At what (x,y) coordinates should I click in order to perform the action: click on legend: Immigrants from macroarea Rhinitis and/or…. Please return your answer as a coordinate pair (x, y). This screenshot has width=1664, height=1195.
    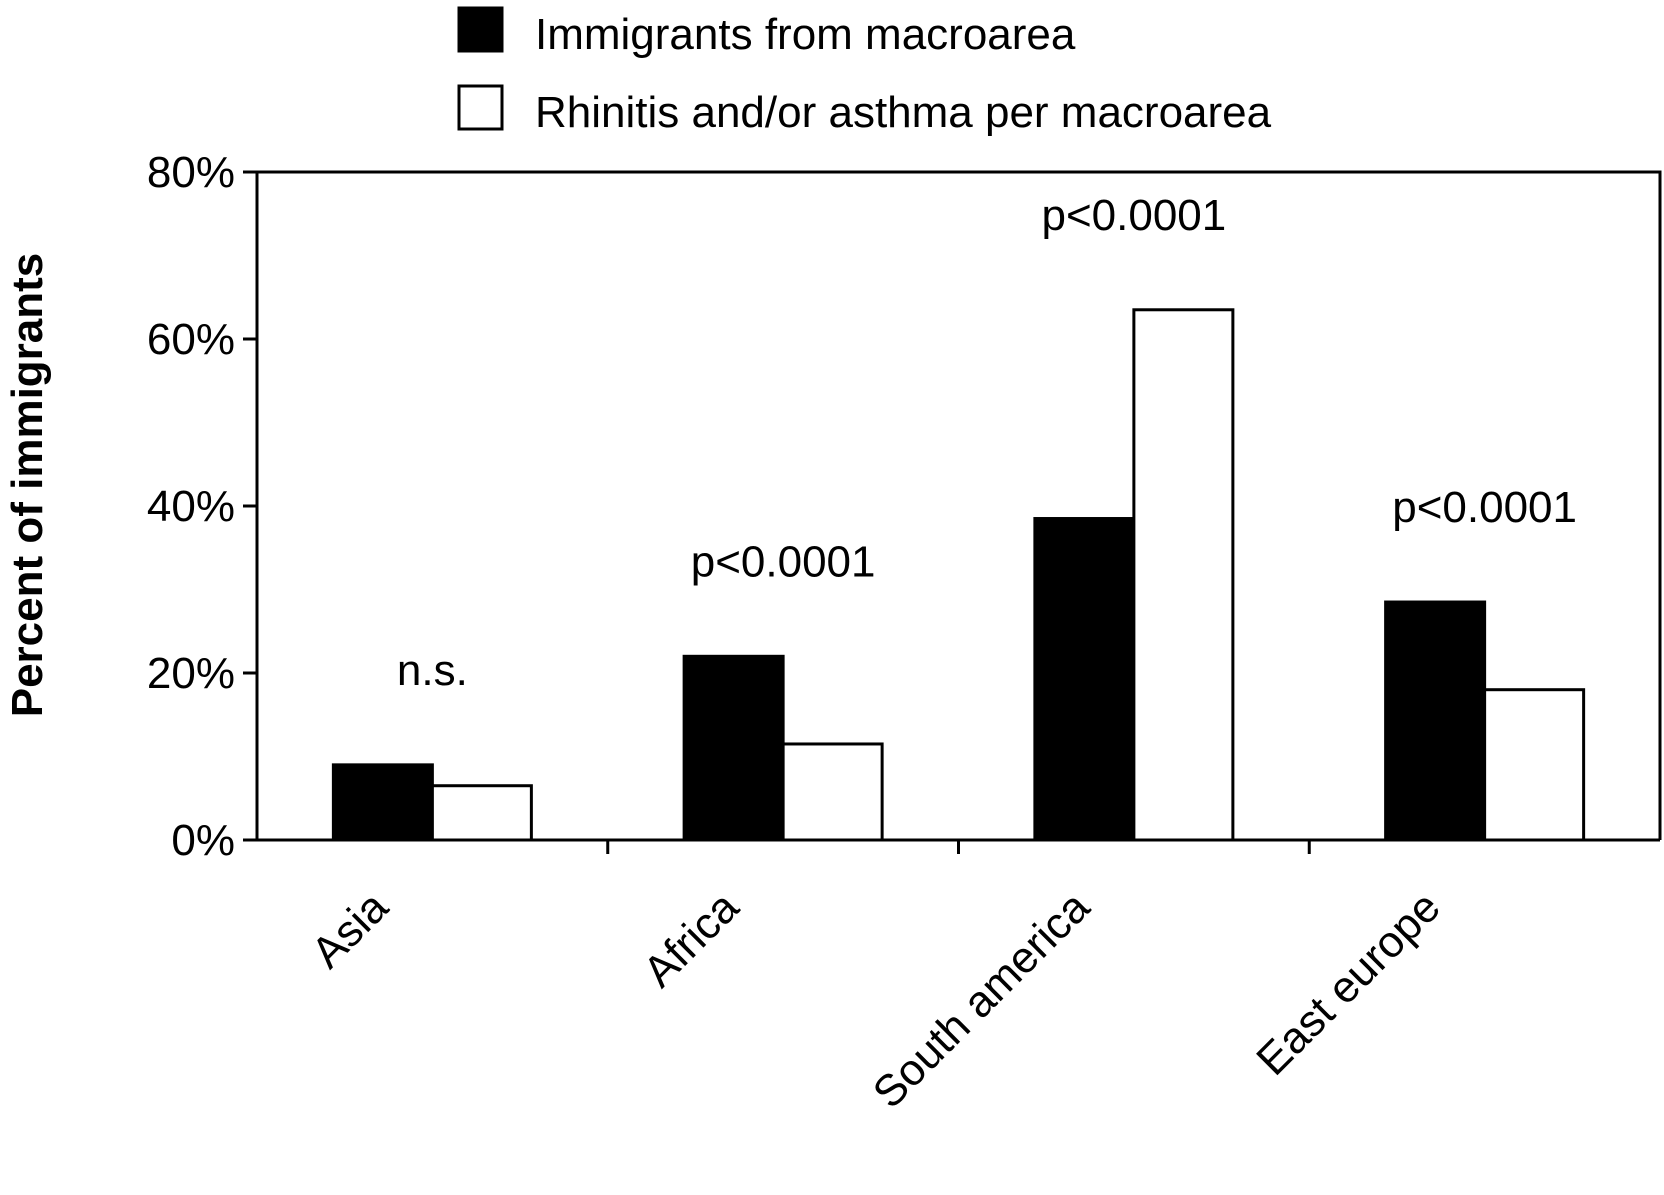
    Looking at the image, I should click on (864, 71).